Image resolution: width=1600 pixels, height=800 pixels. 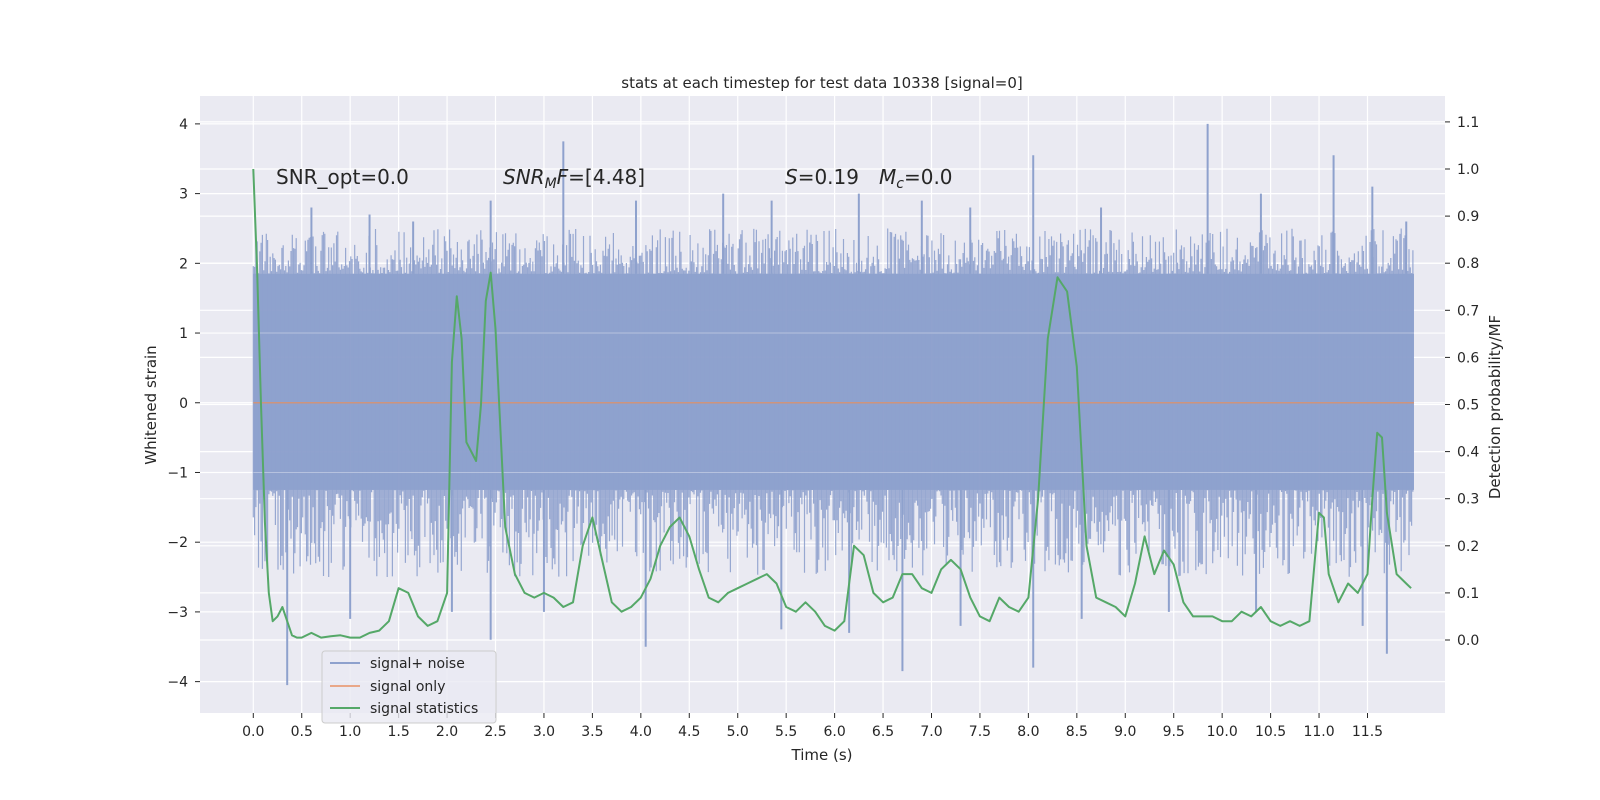 I want to click on y2-axis-label: Detection probability/MF, so click(x=1495, y=407).